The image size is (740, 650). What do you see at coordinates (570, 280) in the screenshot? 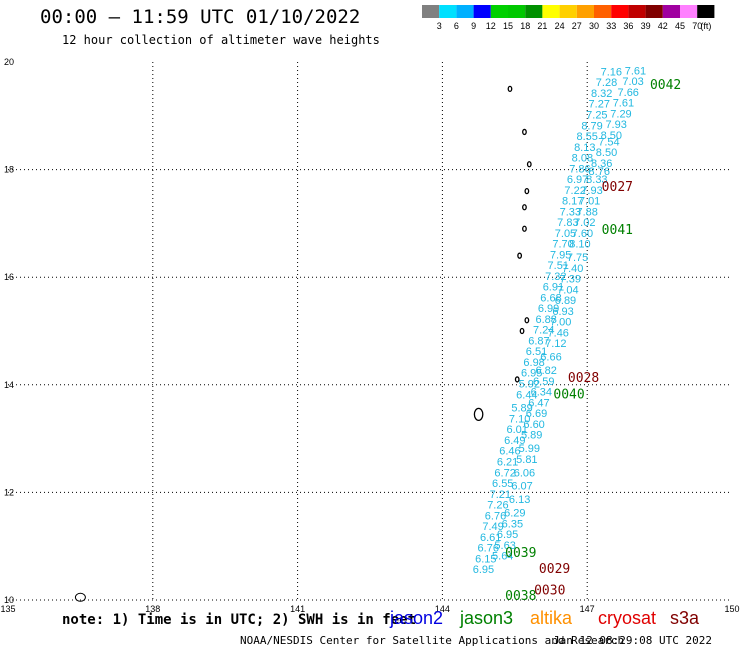
I see `wave-height-value: 7.39` at bounding box center [570, 280].